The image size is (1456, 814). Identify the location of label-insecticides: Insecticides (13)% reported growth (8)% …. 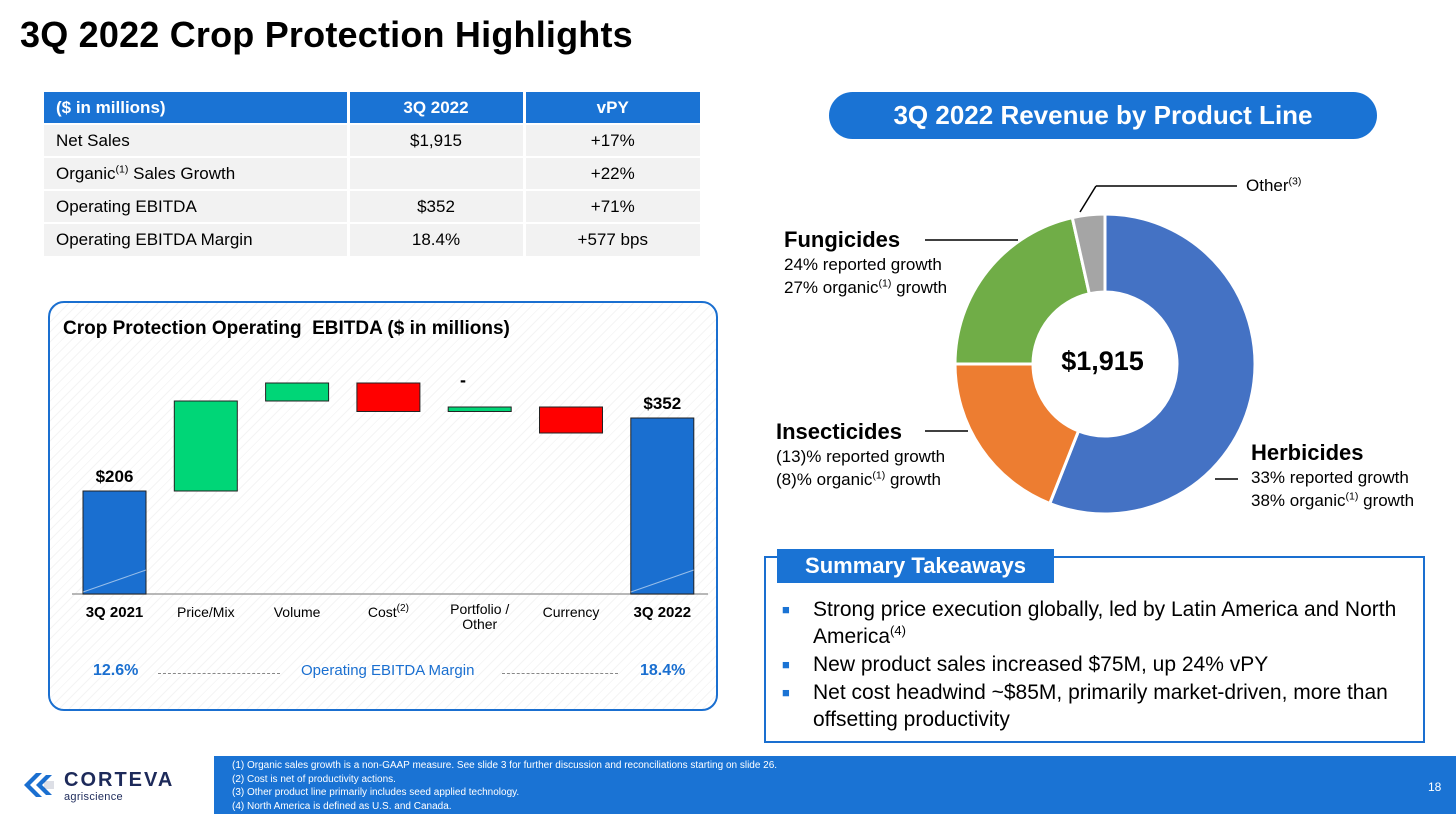
(860, 454).